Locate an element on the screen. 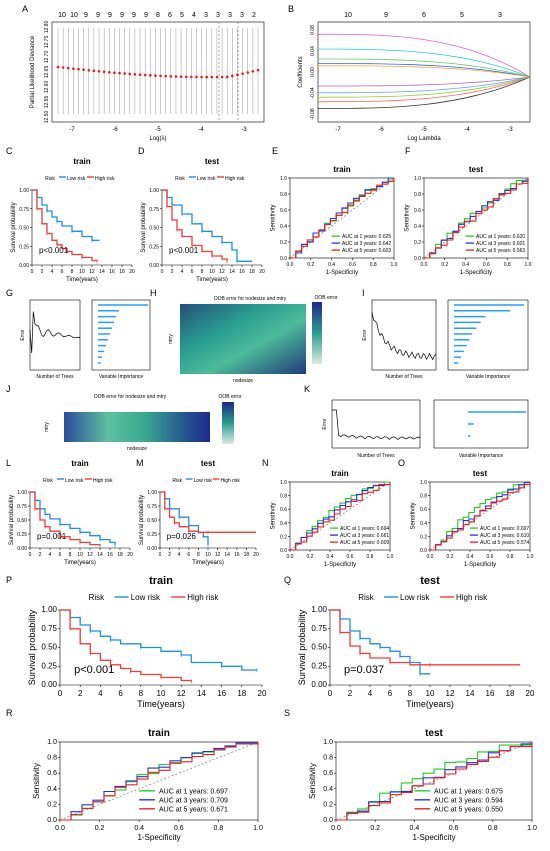 The height and width of the screenshot is (851, 550). cv-ytick-label-a: 12.60 is located at coordinates (47, 87).